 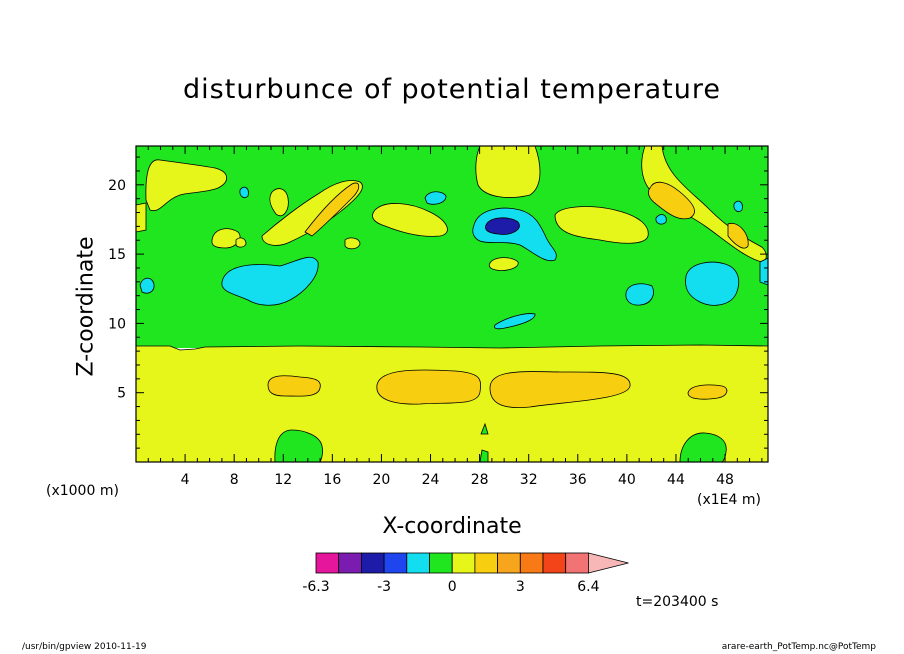 I want to click on colorbar: -6.3 -3 0 3 6.4, so click(x=465, y=573).